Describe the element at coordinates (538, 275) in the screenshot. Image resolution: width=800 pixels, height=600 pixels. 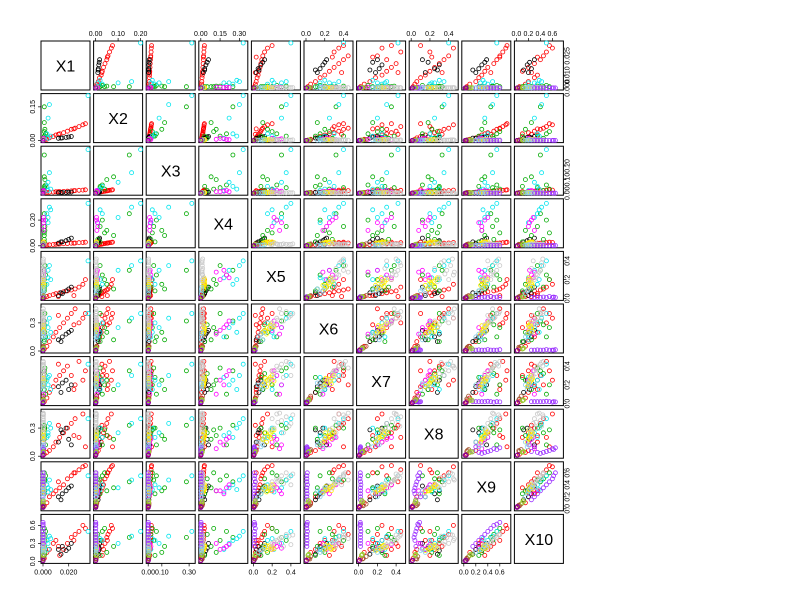
I see `scatter-panel-X5-X10` at that location.